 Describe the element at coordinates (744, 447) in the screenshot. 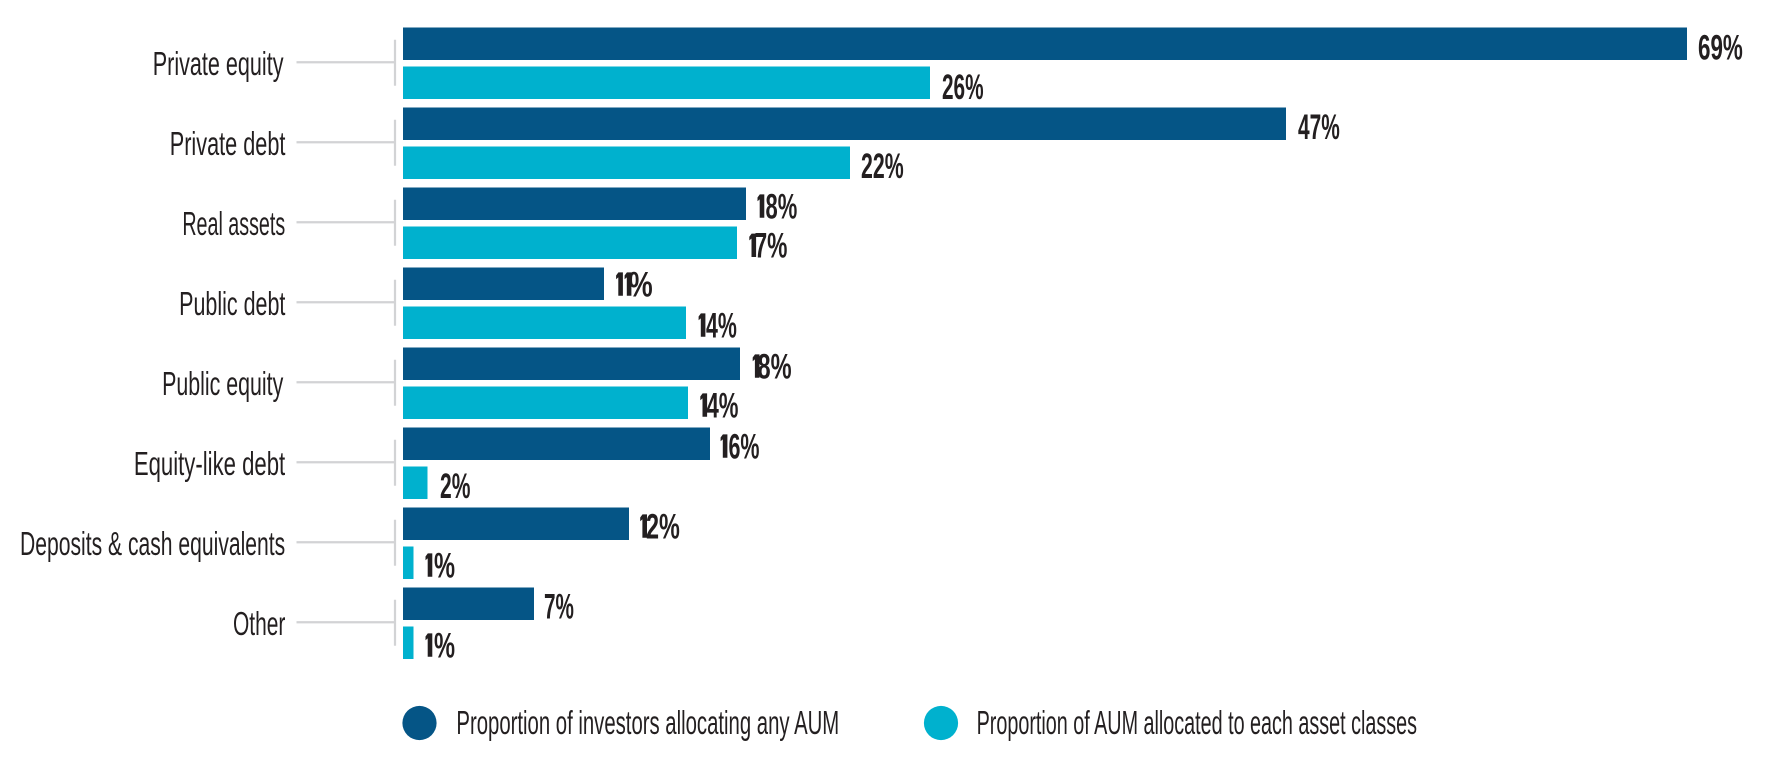

I see `svg-text: 6%` at that location.